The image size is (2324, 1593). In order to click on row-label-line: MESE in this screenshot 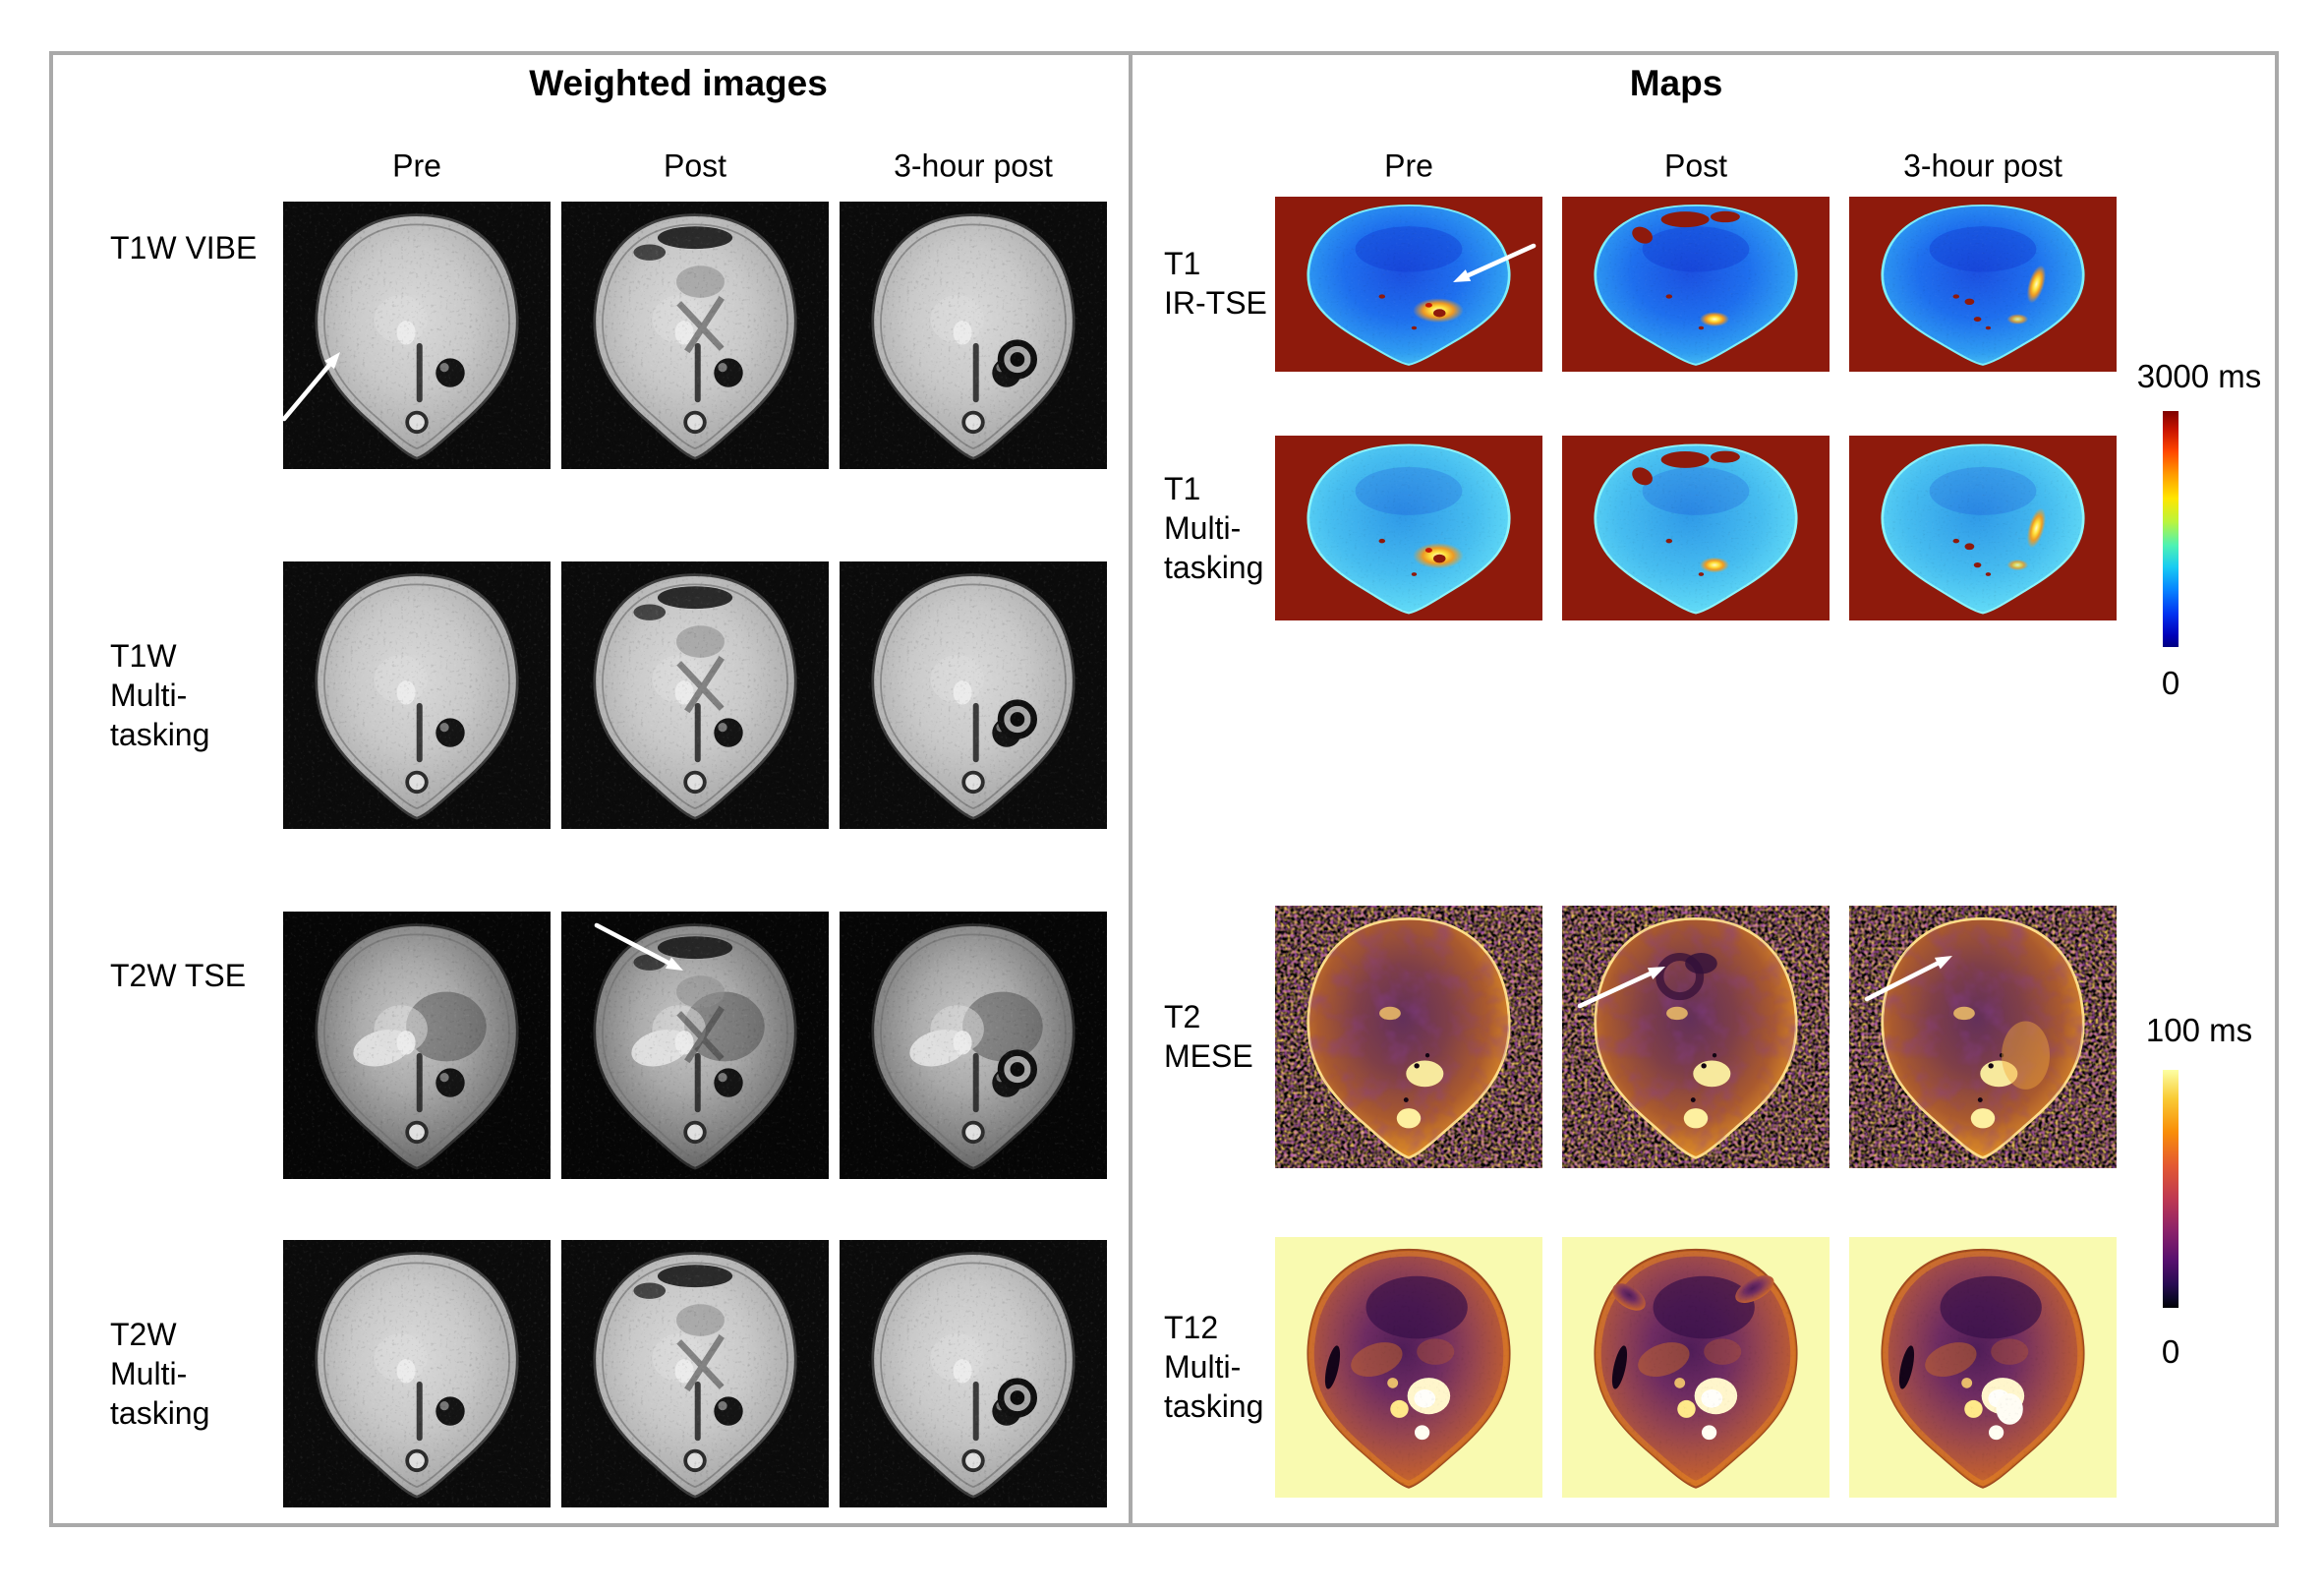, I will do `click(1208, 1056)`.